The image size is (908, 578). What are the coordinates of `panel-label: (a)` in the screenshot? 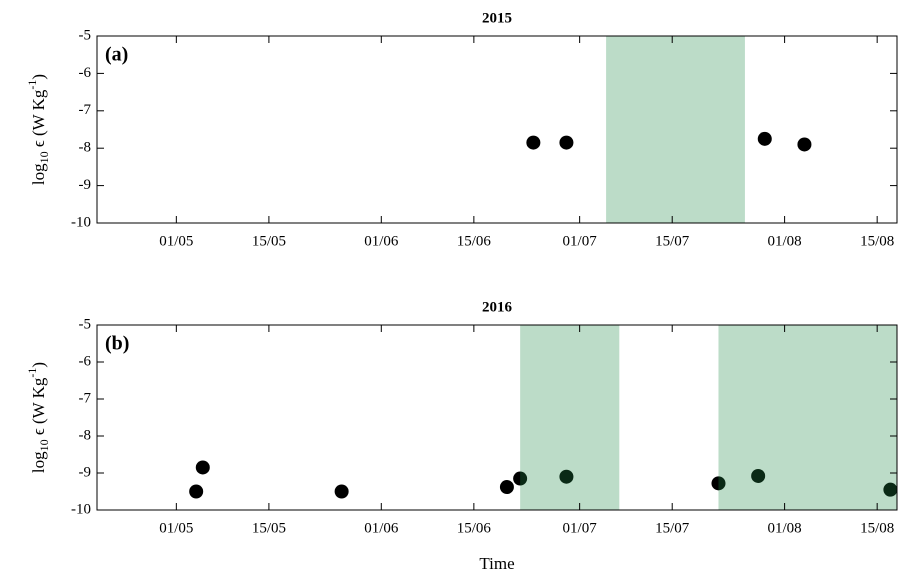 It's located at (116, 55).